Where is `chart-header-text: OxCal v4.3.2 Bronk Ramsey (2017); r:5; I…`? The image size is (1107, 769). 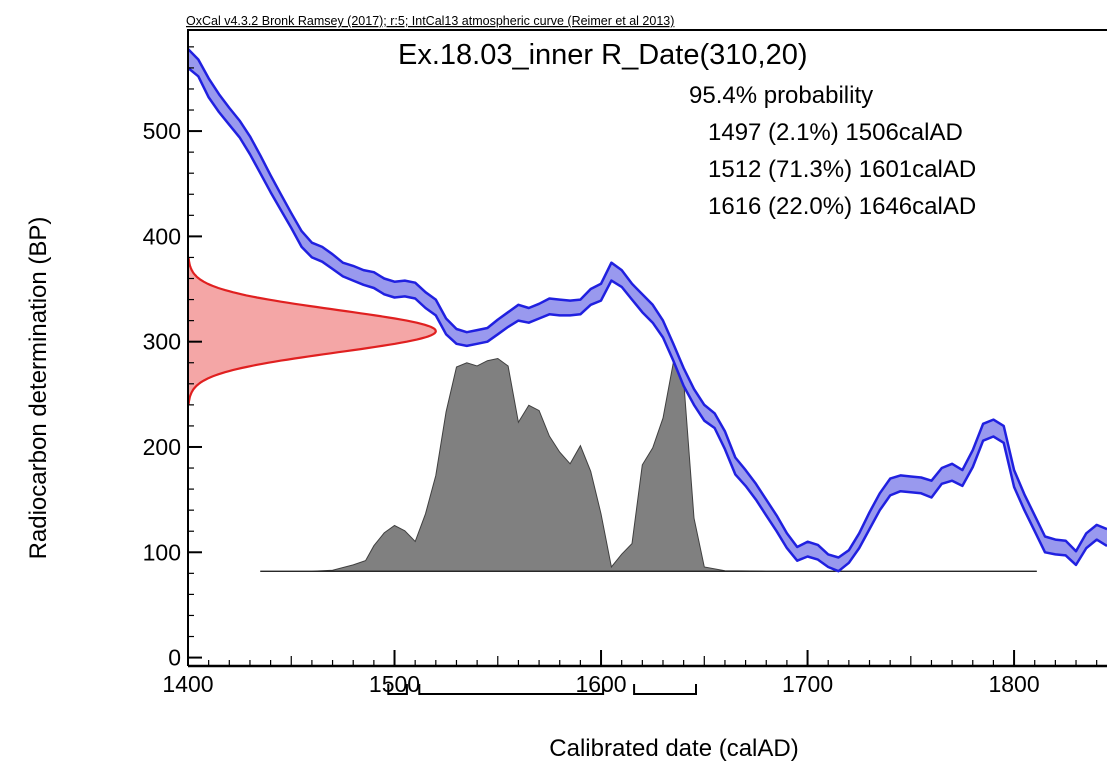
chart-header-text: OxCal v4.3.2 Bronk Ramsey (2017); r:5; I… is located at coordinates (430, 21).